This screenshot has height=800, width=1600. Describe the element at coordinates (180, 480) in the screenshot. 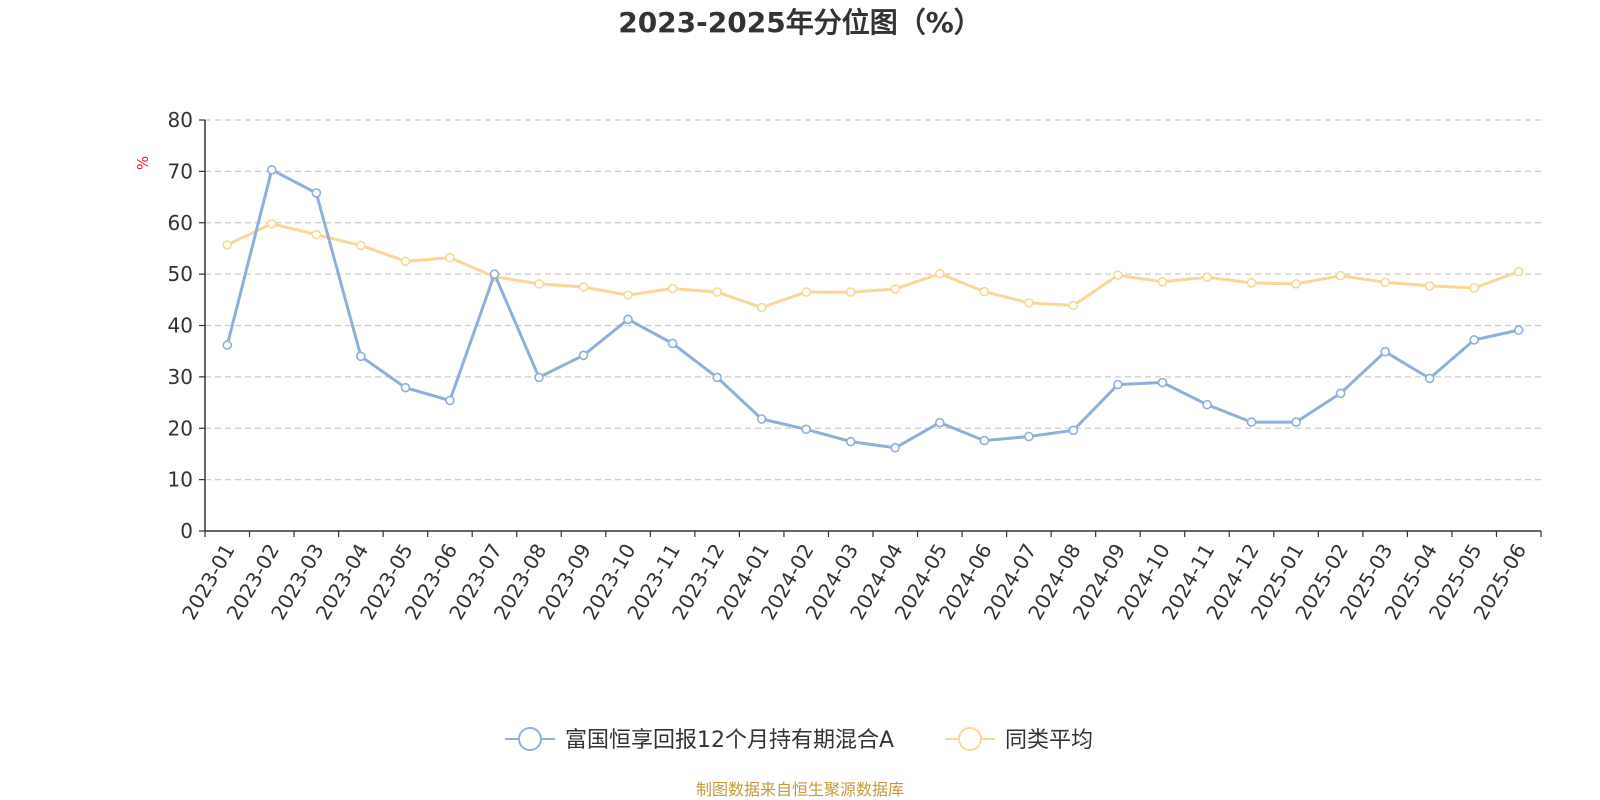

I see `y-tick-label: 10` at that location.